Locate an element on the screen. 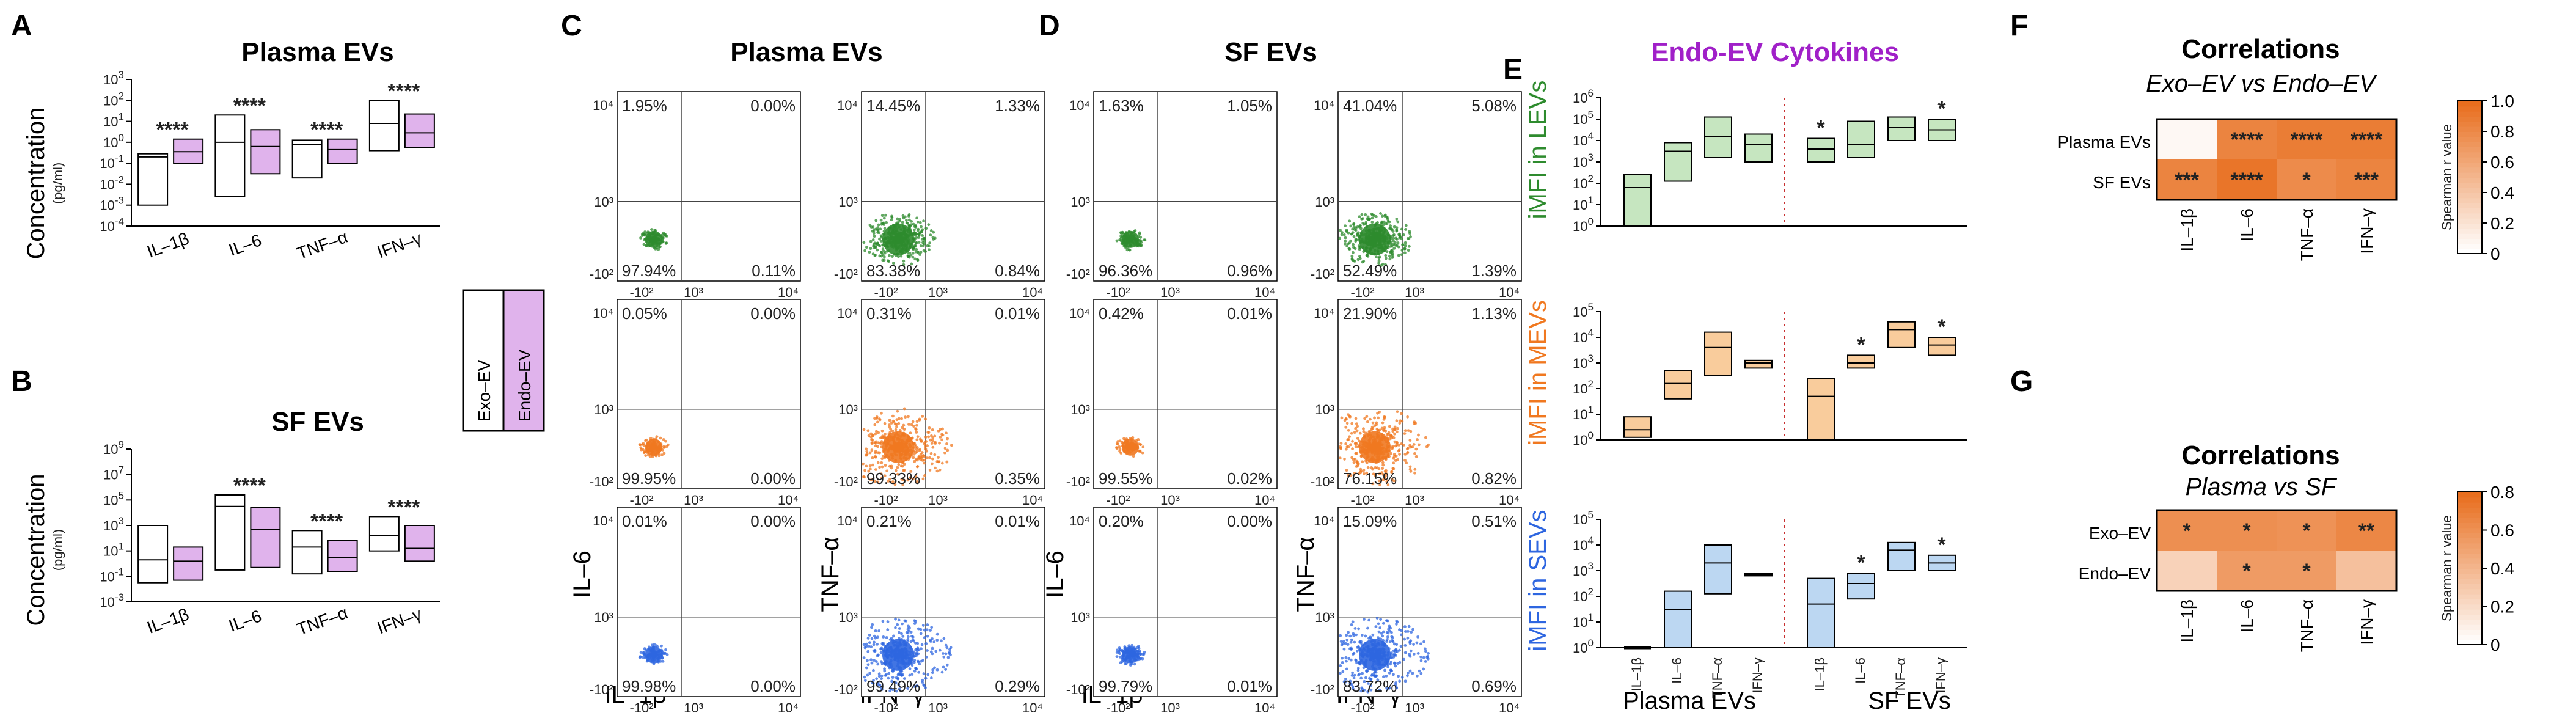  y-tick-label: 10³ is located at coordinates (1324, 202).